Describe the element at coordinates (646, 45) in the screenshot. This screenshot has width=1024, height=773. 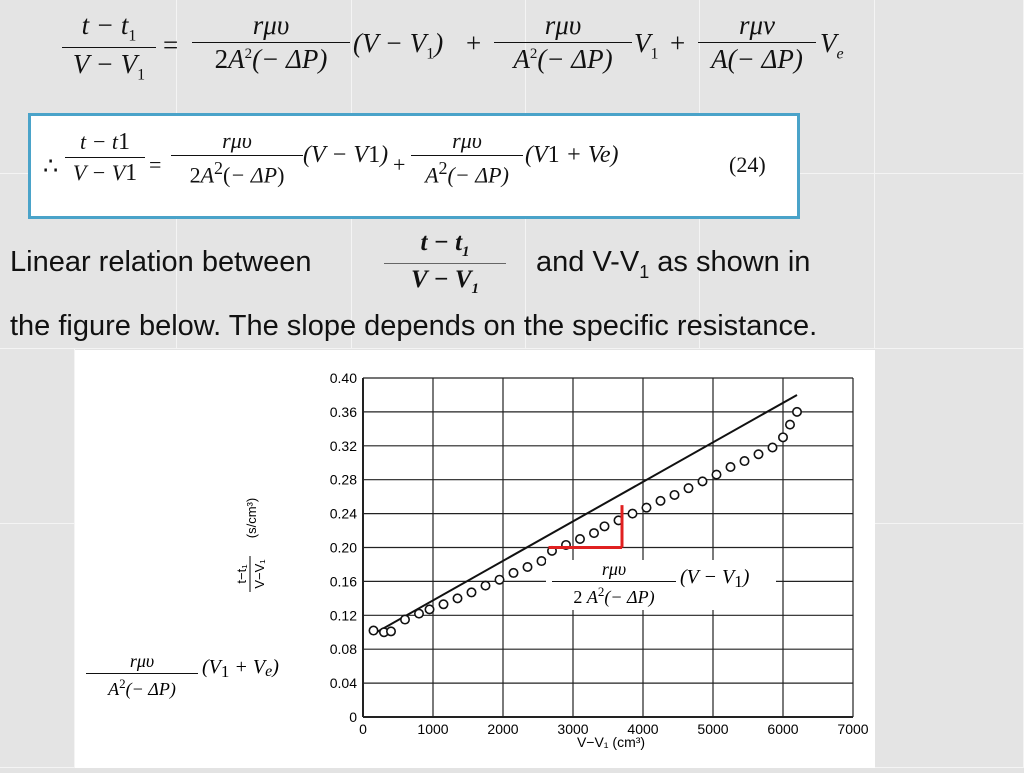
I see `top-term2-factor: V1` at that location.